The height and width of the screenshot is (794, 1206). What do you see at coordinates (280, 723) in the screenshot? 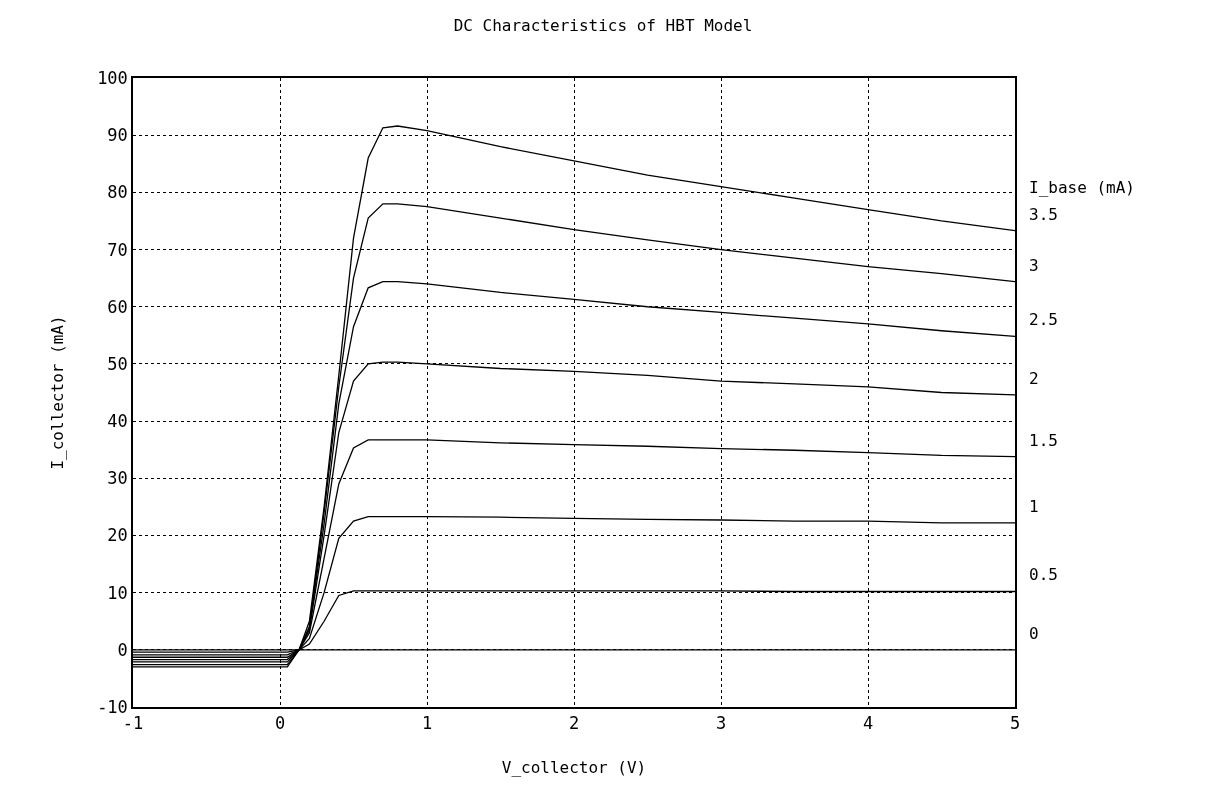
I see `x-tick-label: 0` at bounding box center [280, 723].